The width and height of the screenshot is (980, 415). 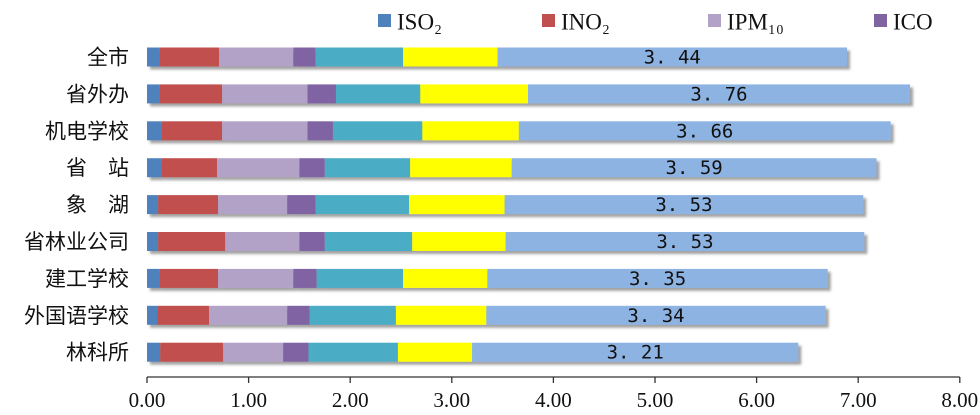 I want to click on category-label: 省 站, so click(x=97, y=168).